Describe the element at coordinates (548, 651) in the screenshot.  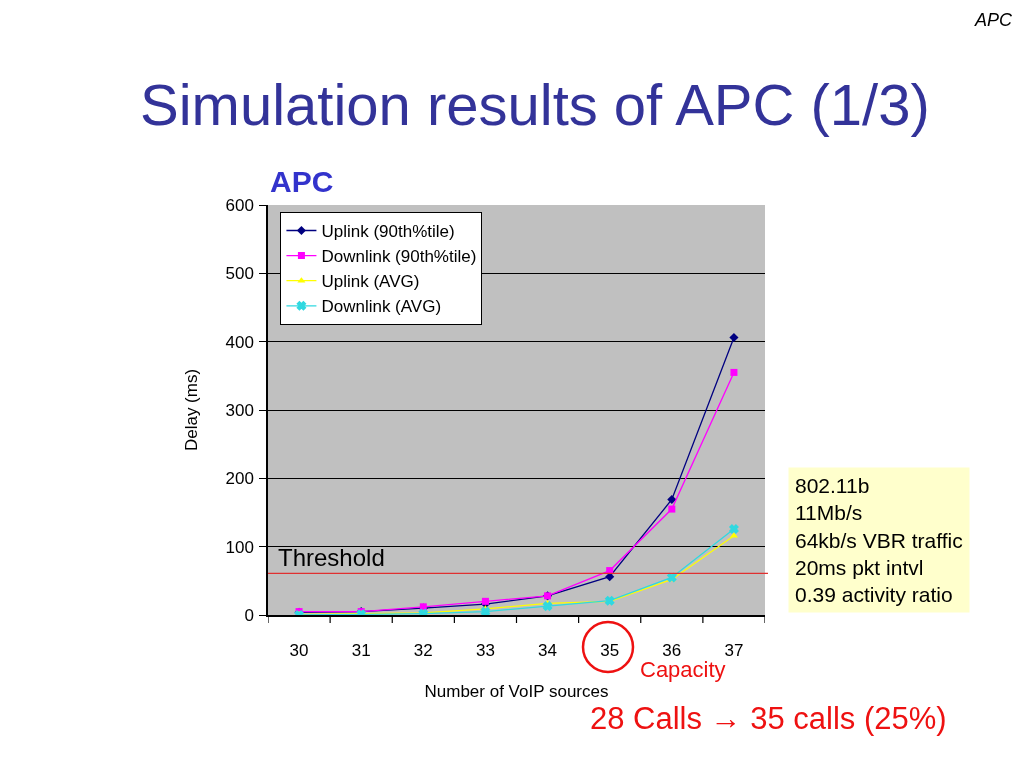
I see `x-tick-label: 34` at that location.